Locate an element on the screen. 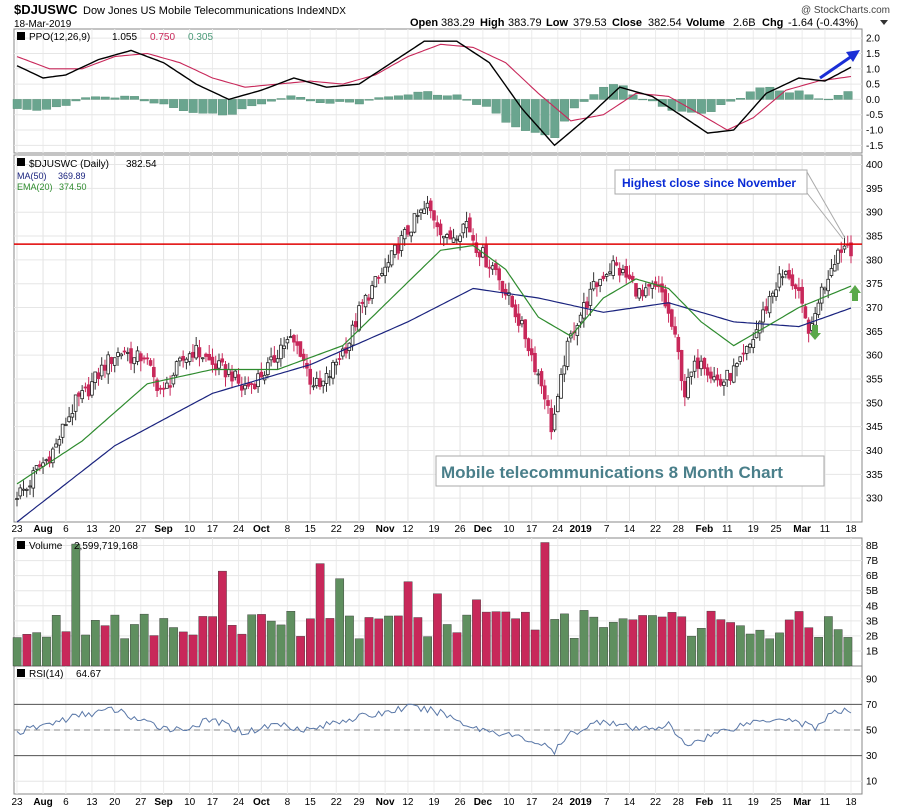 The height and width of the screenshot is (811, 900). price-tick-label: 375 is located at coordinates (874, 284).